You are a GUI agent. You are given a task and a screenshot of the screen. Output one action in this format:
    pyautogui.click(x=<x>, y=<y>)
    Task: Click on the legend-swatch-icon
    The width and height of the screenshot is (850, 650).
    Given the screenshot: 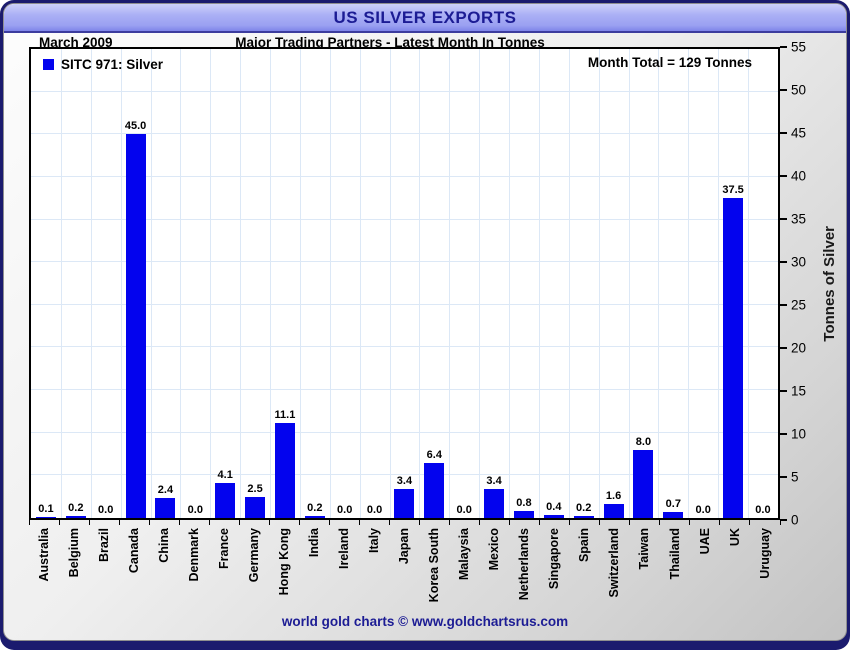 What is the action you would take?
    pyautogui.click(x=48, y=64)
    